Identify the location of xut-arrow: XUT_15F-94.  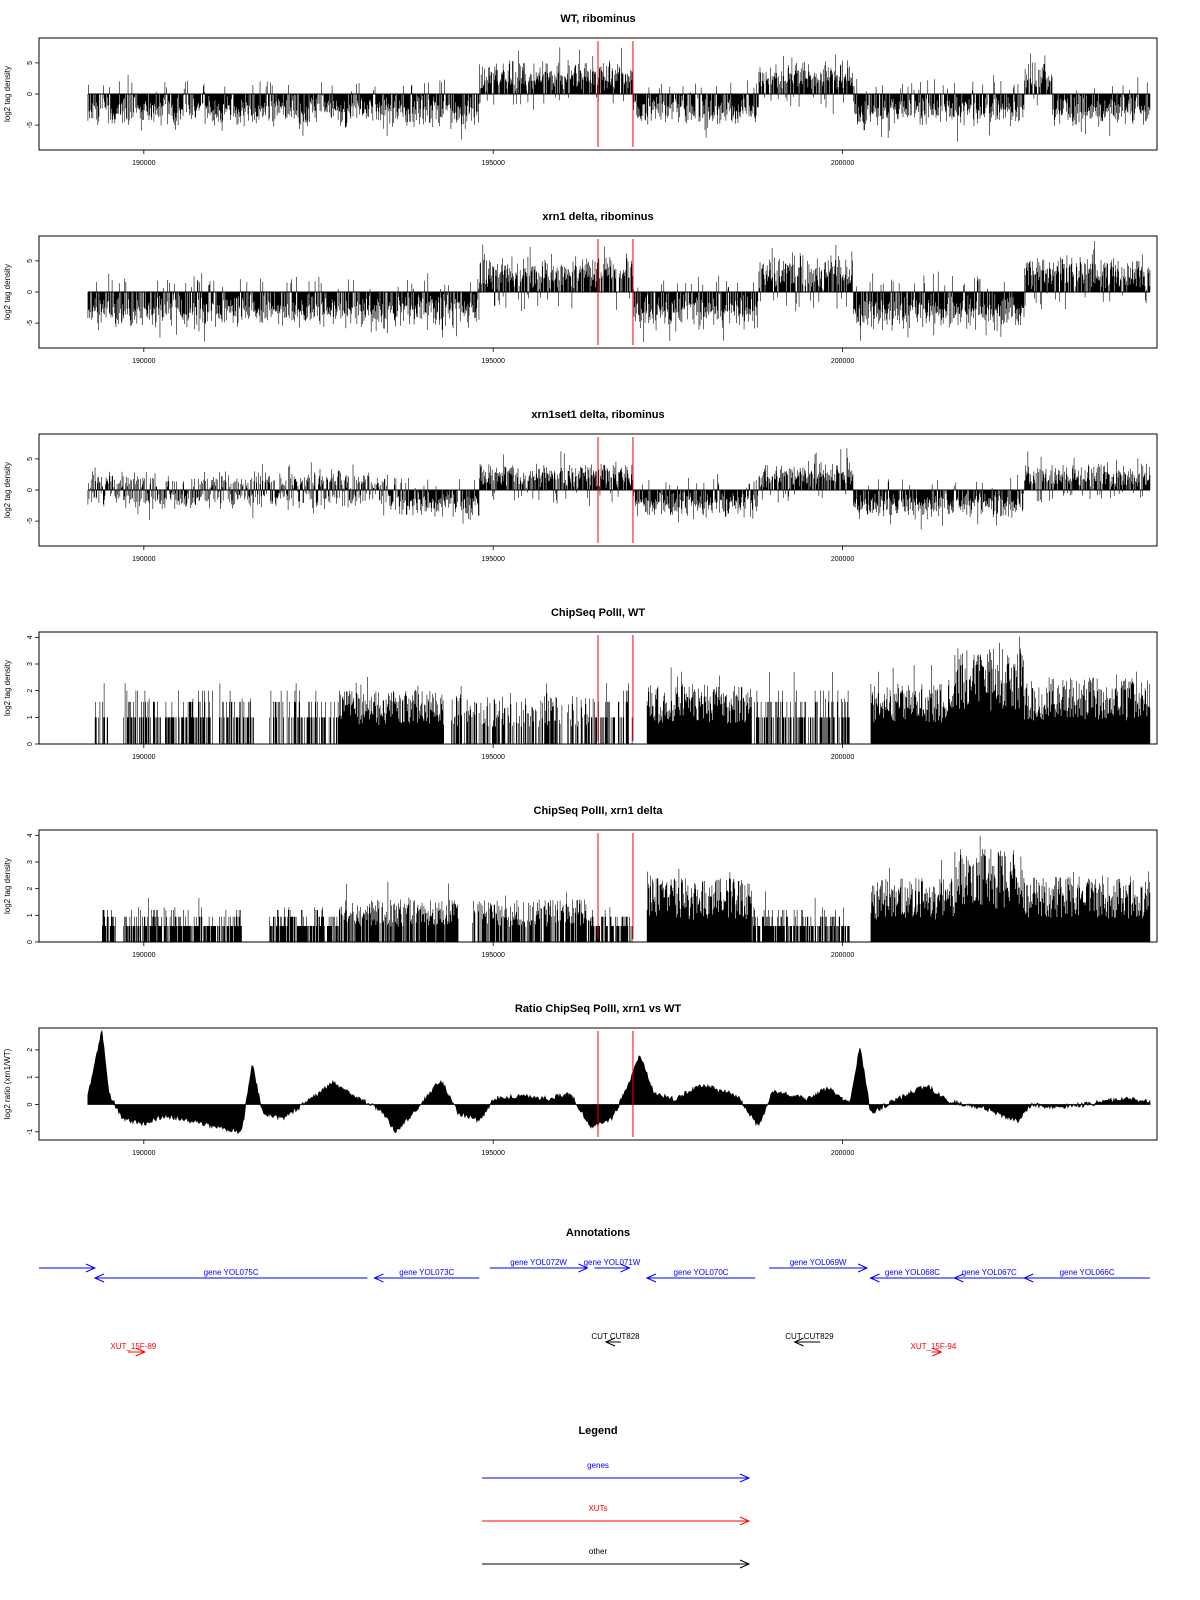
(934, 1349).